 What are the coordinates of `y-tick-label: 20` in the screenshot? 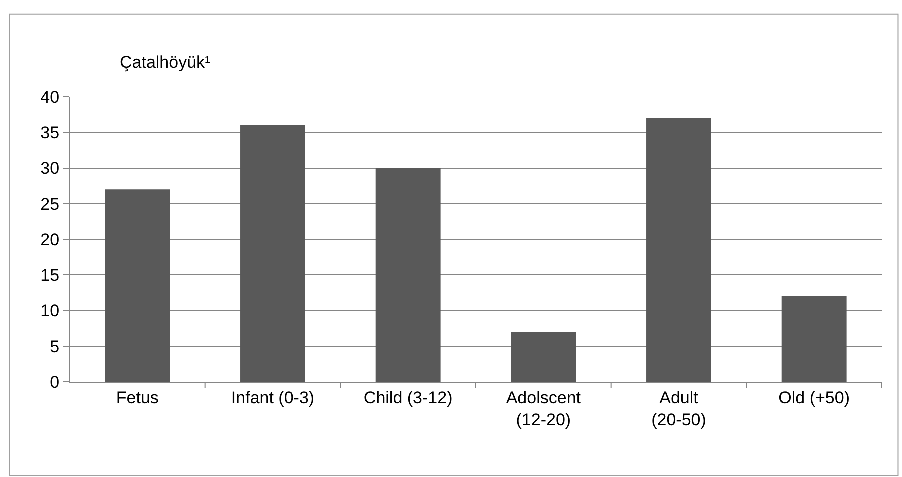 It's located at (50, 240).